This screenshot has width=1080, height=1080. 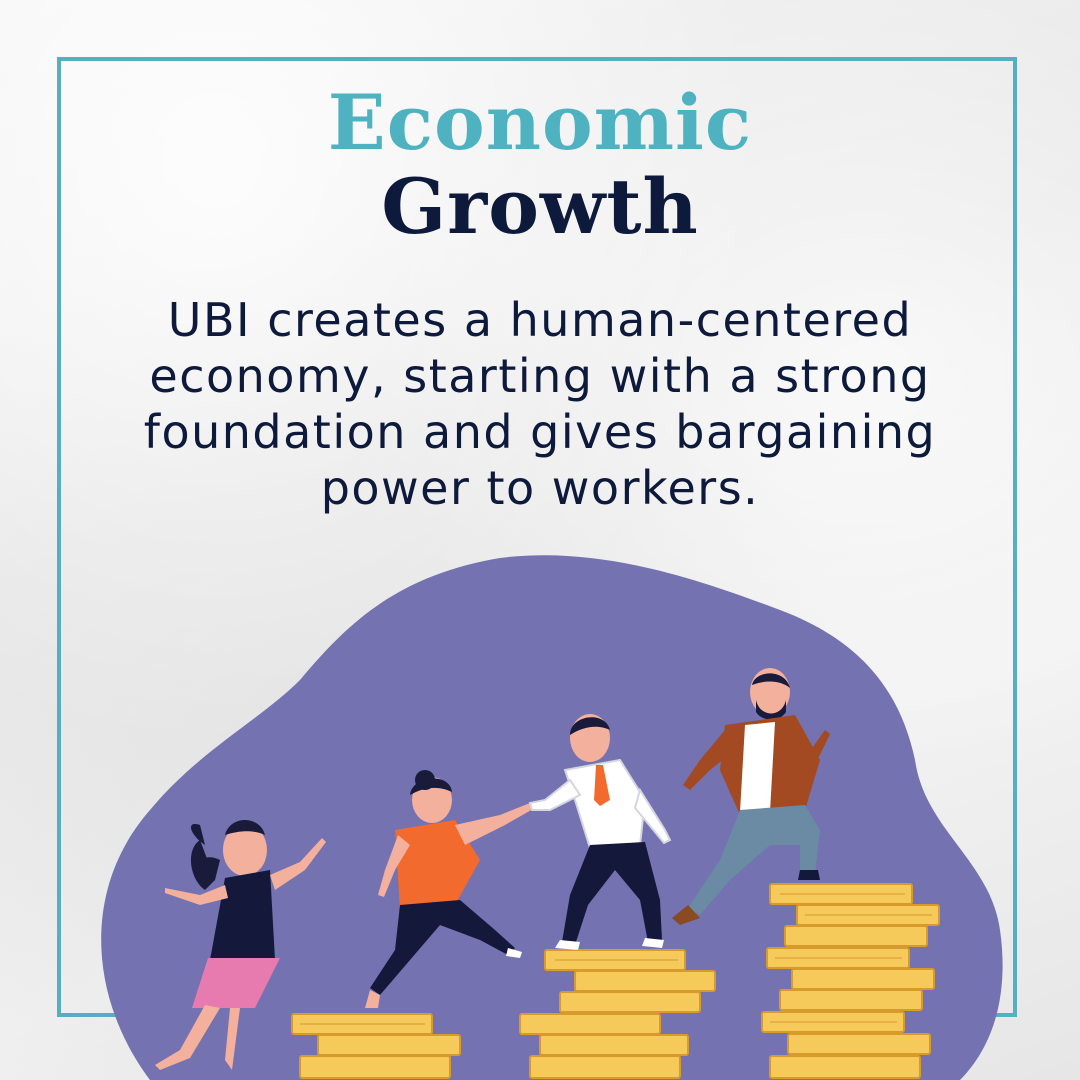 I want to click on title-economic: Economic, so click(x=540, y=122).